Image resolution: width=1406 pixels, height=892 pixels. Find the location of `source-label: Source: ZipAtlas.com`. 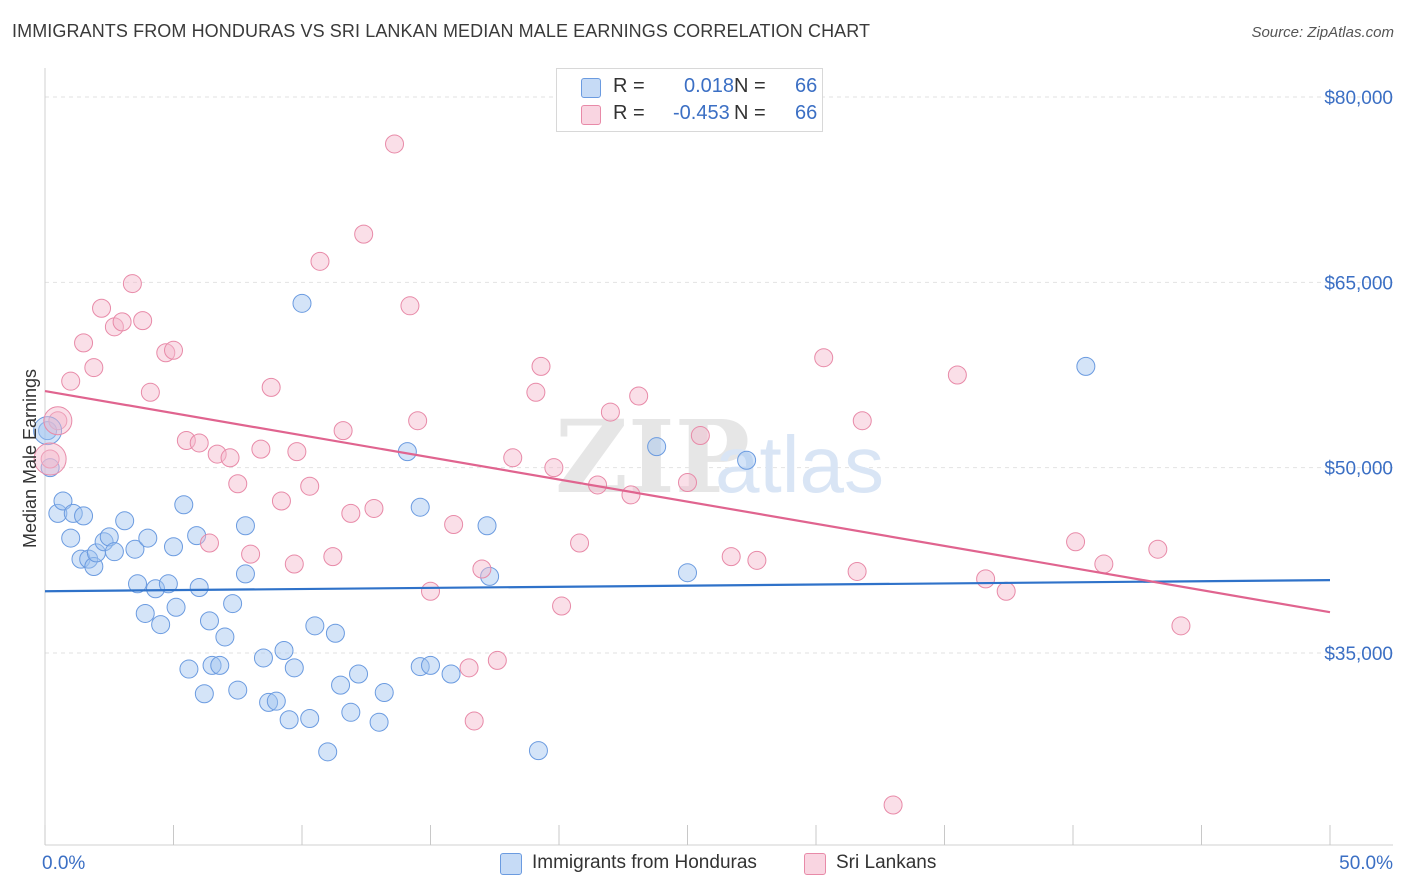

source-label: Source: ZipAtlas.com is located at coordinates (1322, 32).